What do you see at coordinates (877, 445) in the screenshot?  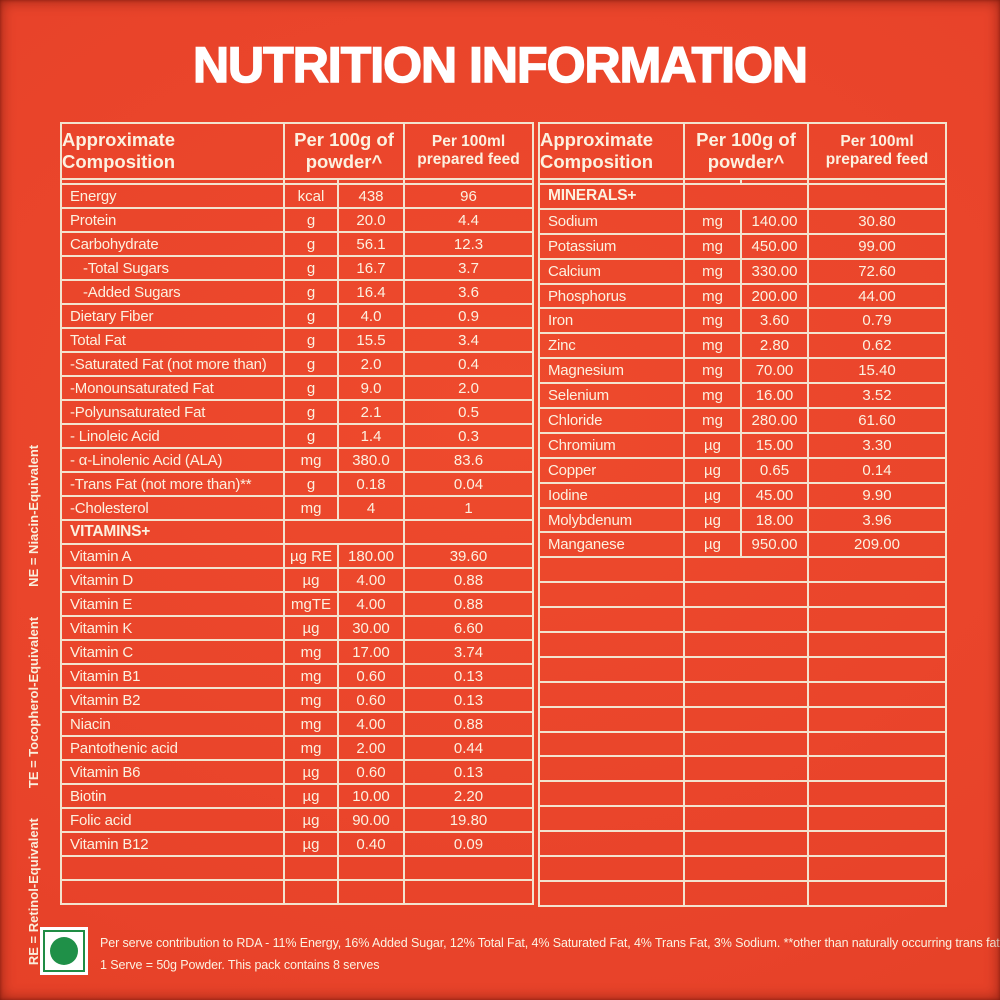 I see `per-100ml-cell: 3.30` at bounding box center [877, 445].